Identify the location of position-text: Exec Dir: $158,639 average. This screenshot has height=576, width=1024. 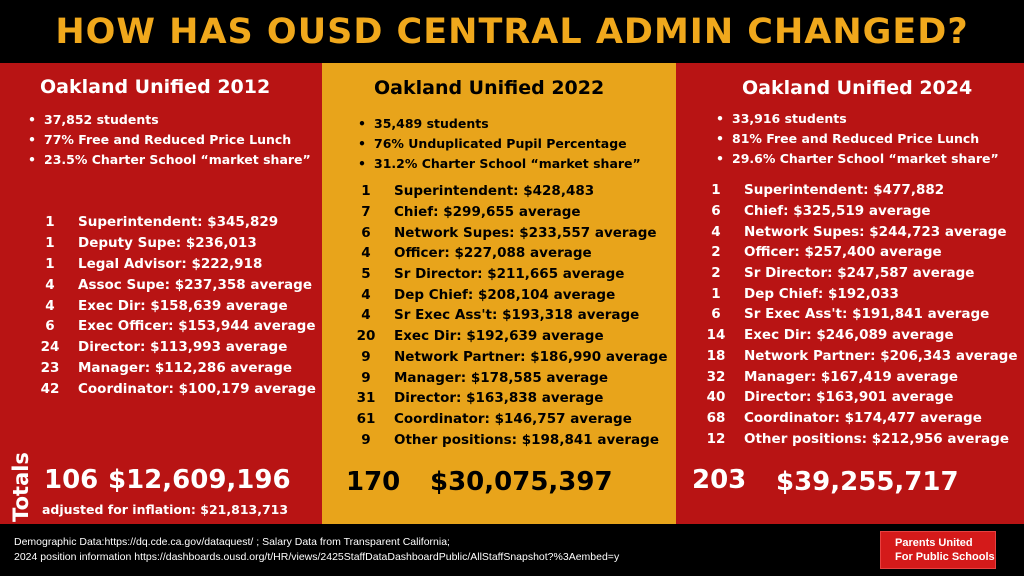
(183, 305).